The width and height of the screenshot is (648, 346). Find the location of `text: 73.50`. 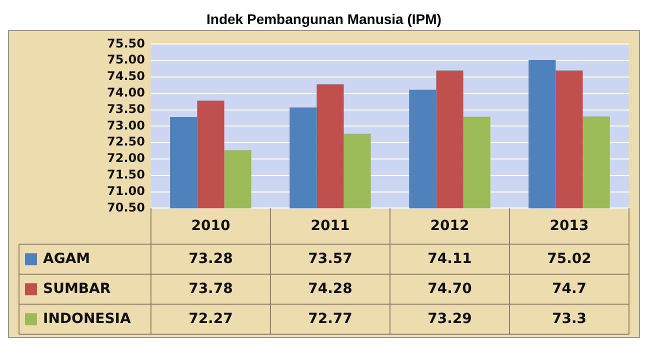

text: 73.50 is located at coordinates (125, 109).